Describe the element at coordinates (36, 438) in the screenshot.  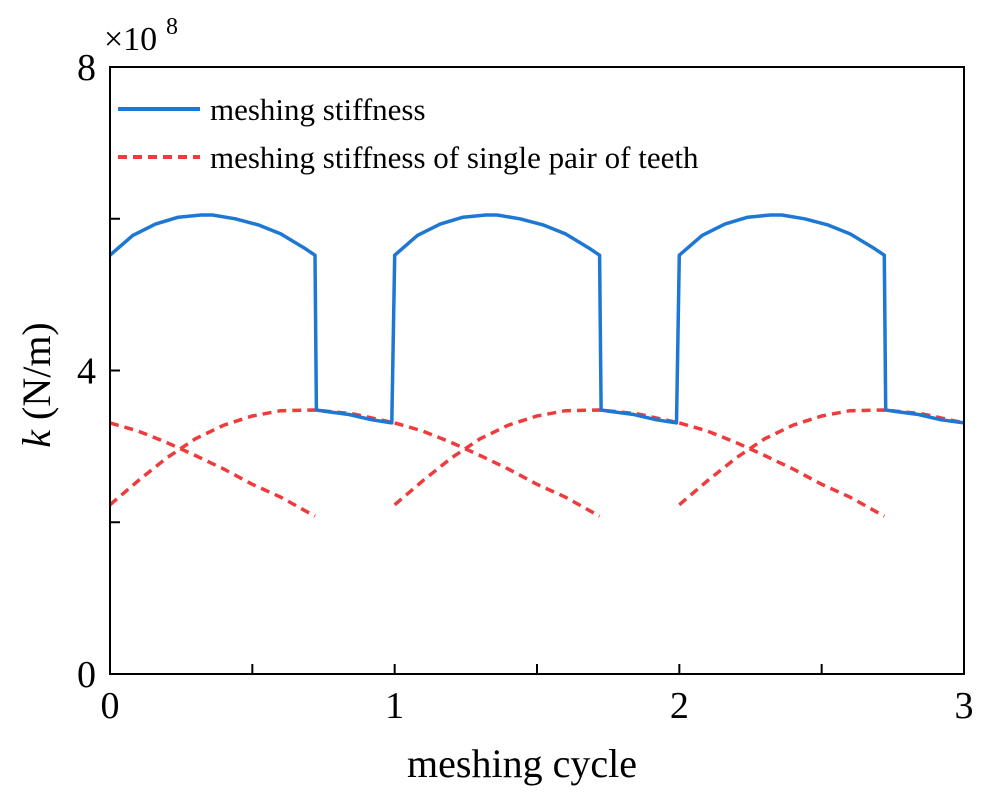
I see `y-axis-label-symbol: k` at that location.